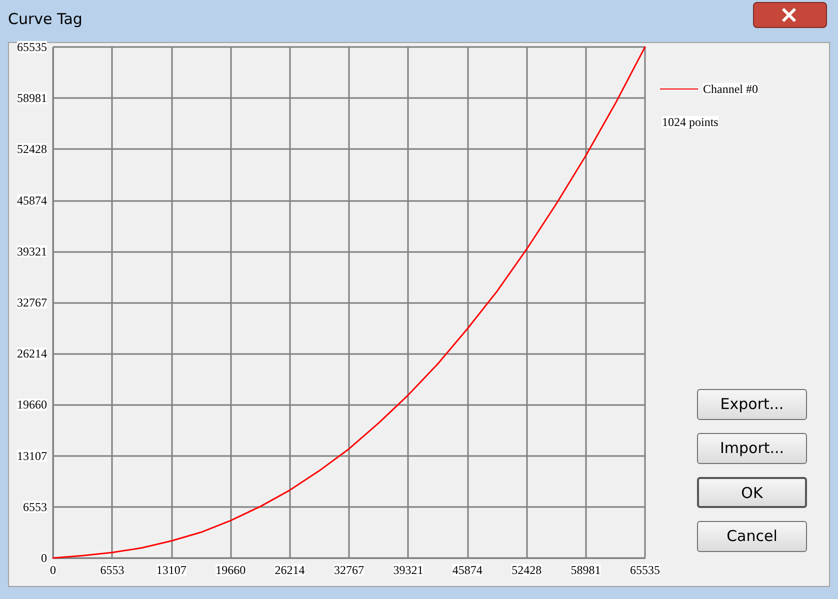 The width and height of the screenshot is (838, 599). What do you see at coordinates (32, 200) in the screenshot?
I see `y-tick-label: 45874` at bounding box center [32, 200].